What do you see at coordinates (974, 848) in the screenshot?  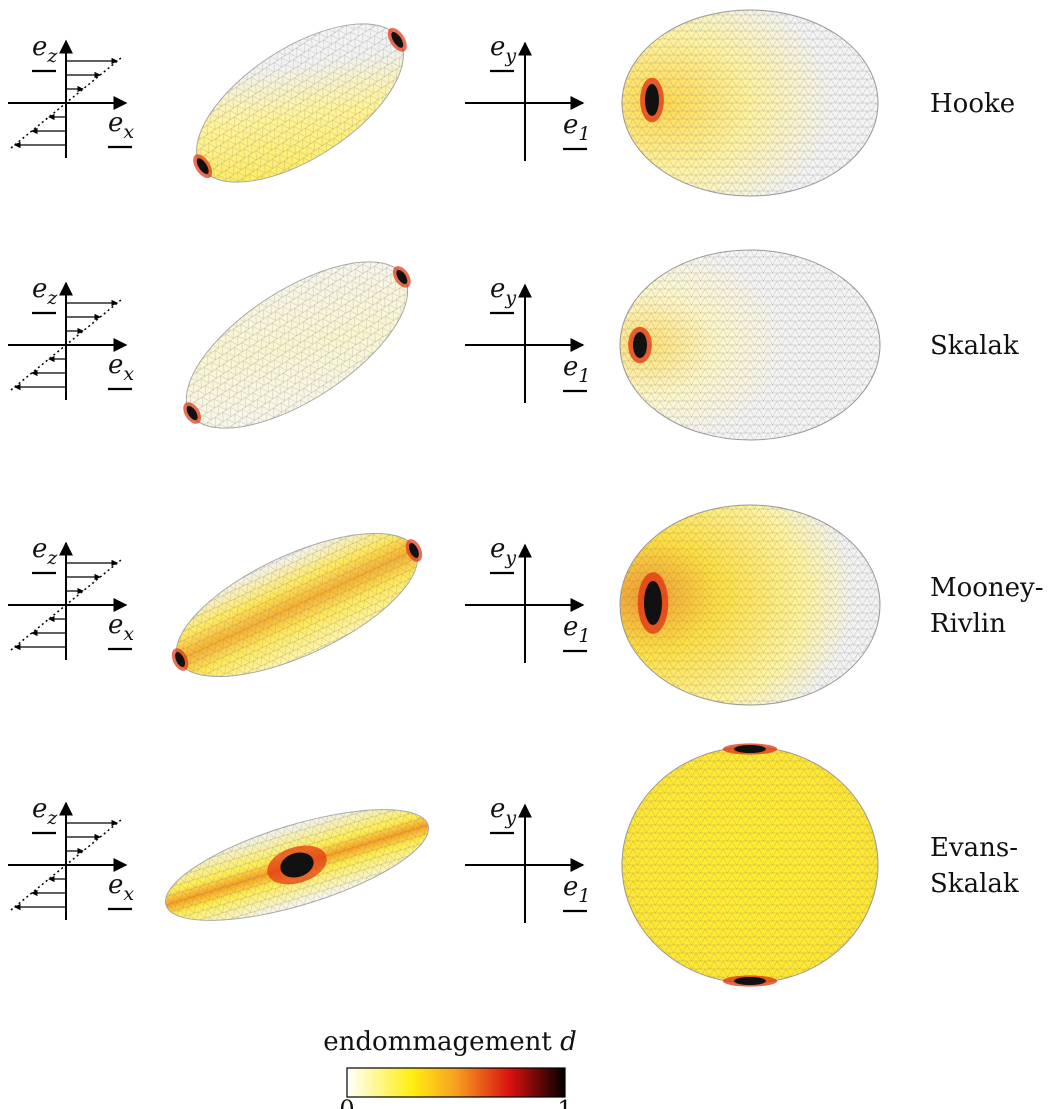 I see `model-label: Evans-` at bounding box center [974, 848].